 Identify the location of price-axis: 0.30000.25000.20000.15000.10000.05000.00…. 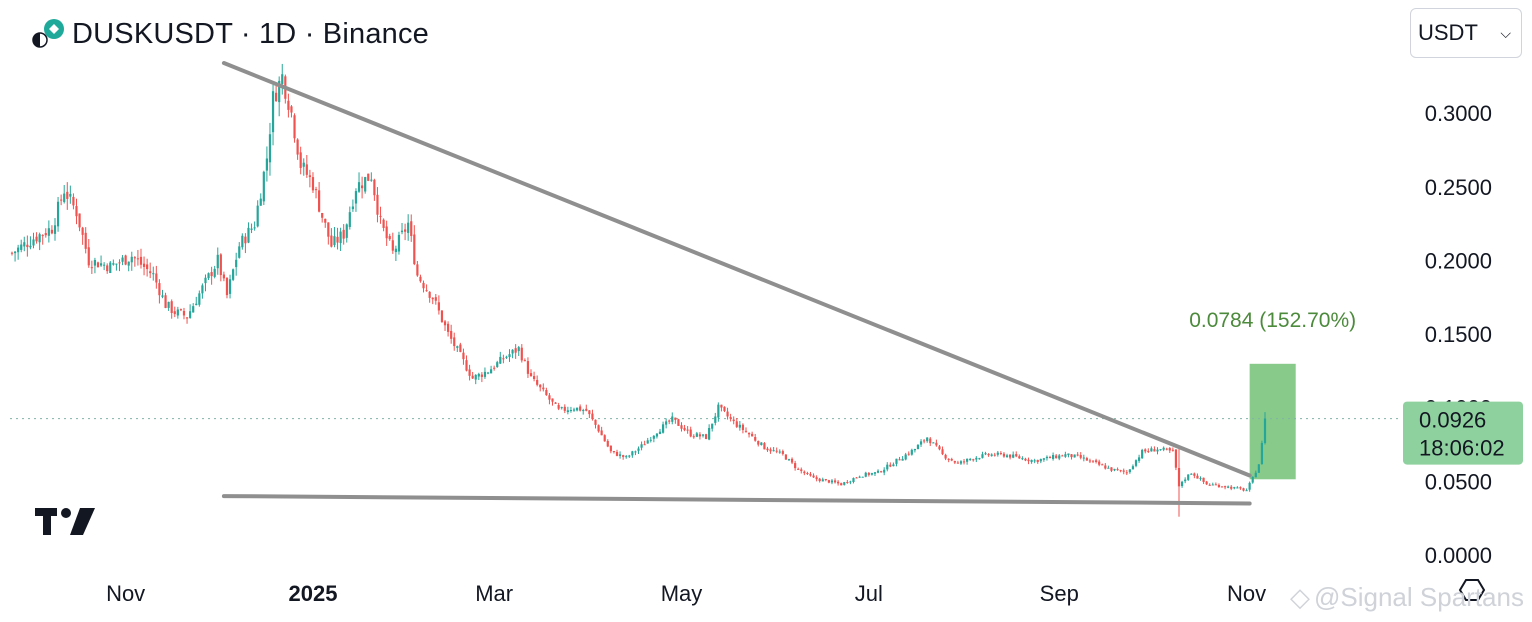
(1458, 334).